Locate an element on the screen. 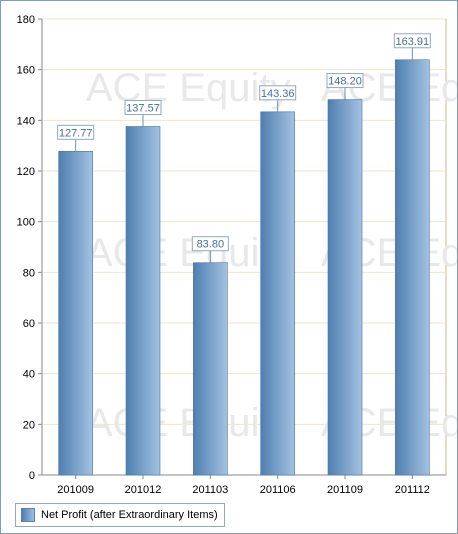 The width and height of the screenshot is (458, 534). y-tick-label: 0 is located at coordinates (32, 476).